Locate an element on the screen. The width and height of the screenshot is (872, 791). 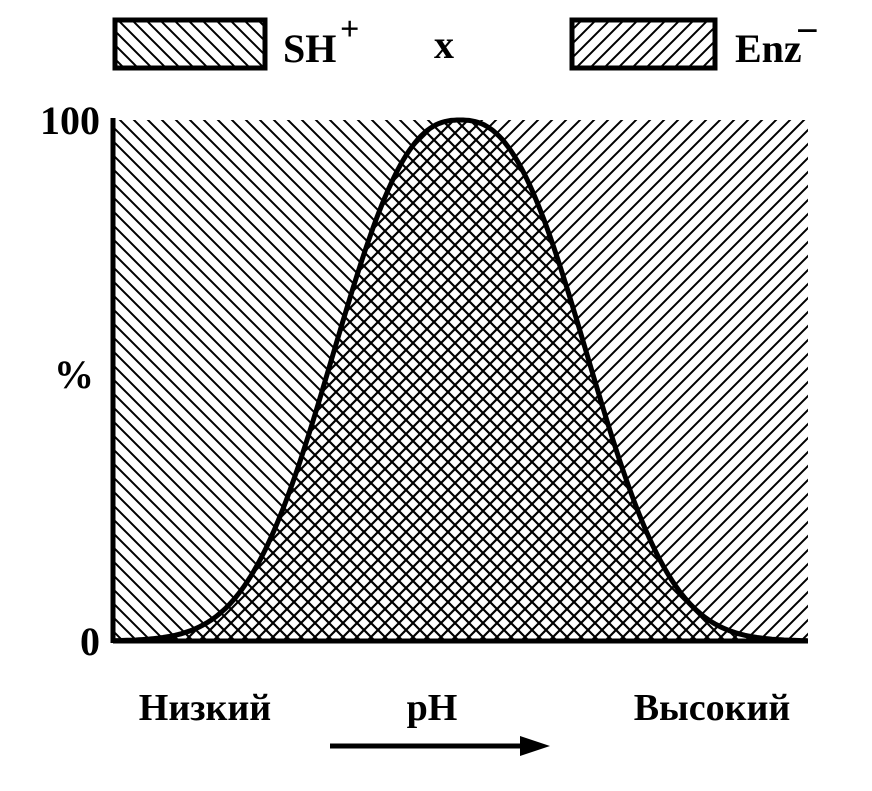
ph-arrowhead is located at coordinates (535, 746).